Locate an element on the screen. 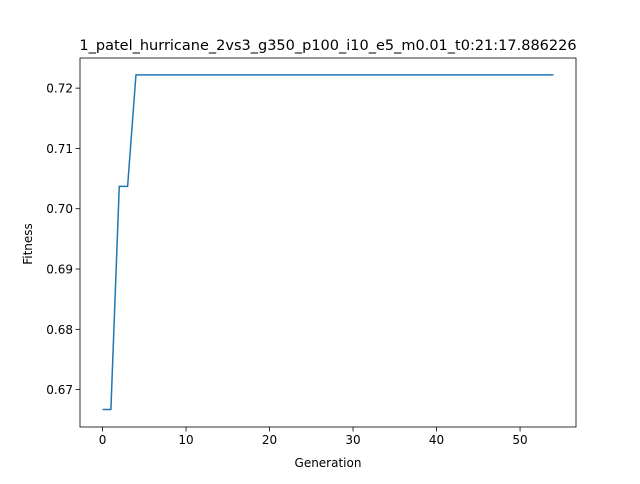  y-axis: 0.67 0.68 0.69 0.70 0.71 0.72 is located at coordinates (63, 239).